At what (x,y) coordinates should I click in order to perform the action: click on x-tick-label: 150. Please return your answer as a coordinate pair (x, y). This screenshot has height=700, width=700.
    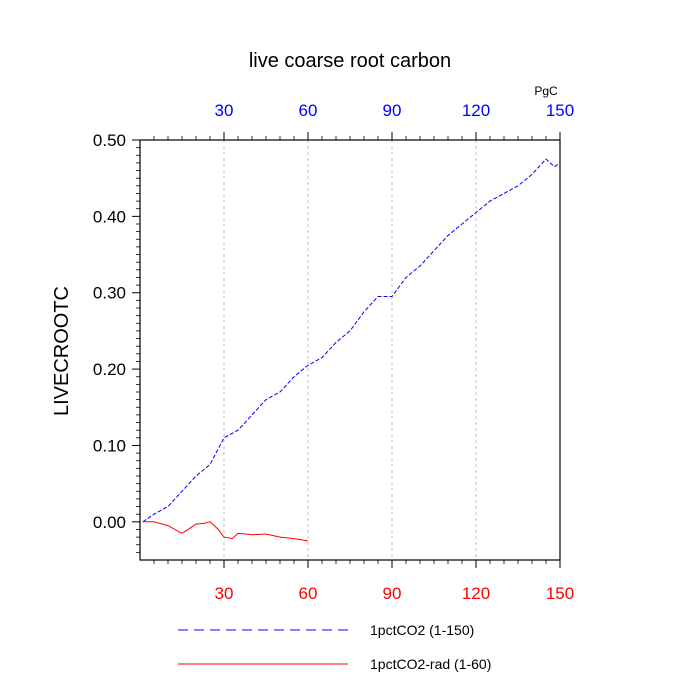
    Looking at the image, I should click on (560, 593).